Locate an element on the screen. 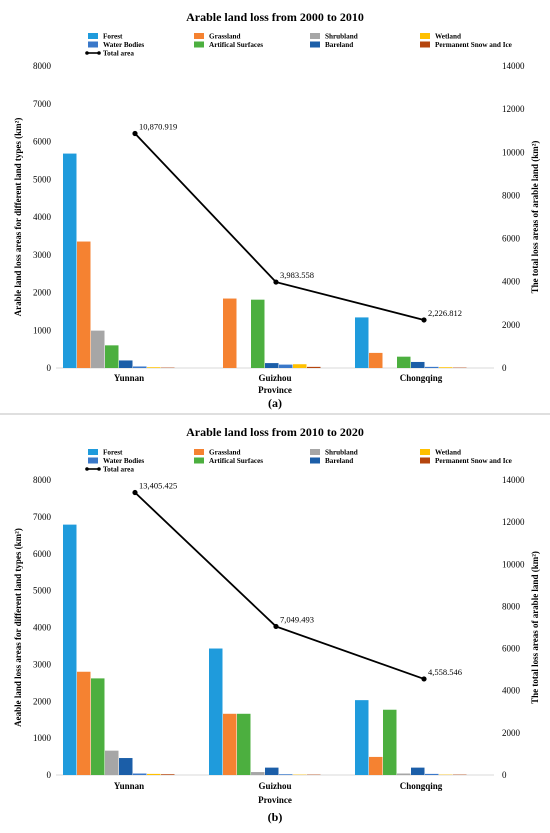 This screenshot has height=833, width=550. legend-swatch-artifical-surfaces is located at coordinates (199, 460).